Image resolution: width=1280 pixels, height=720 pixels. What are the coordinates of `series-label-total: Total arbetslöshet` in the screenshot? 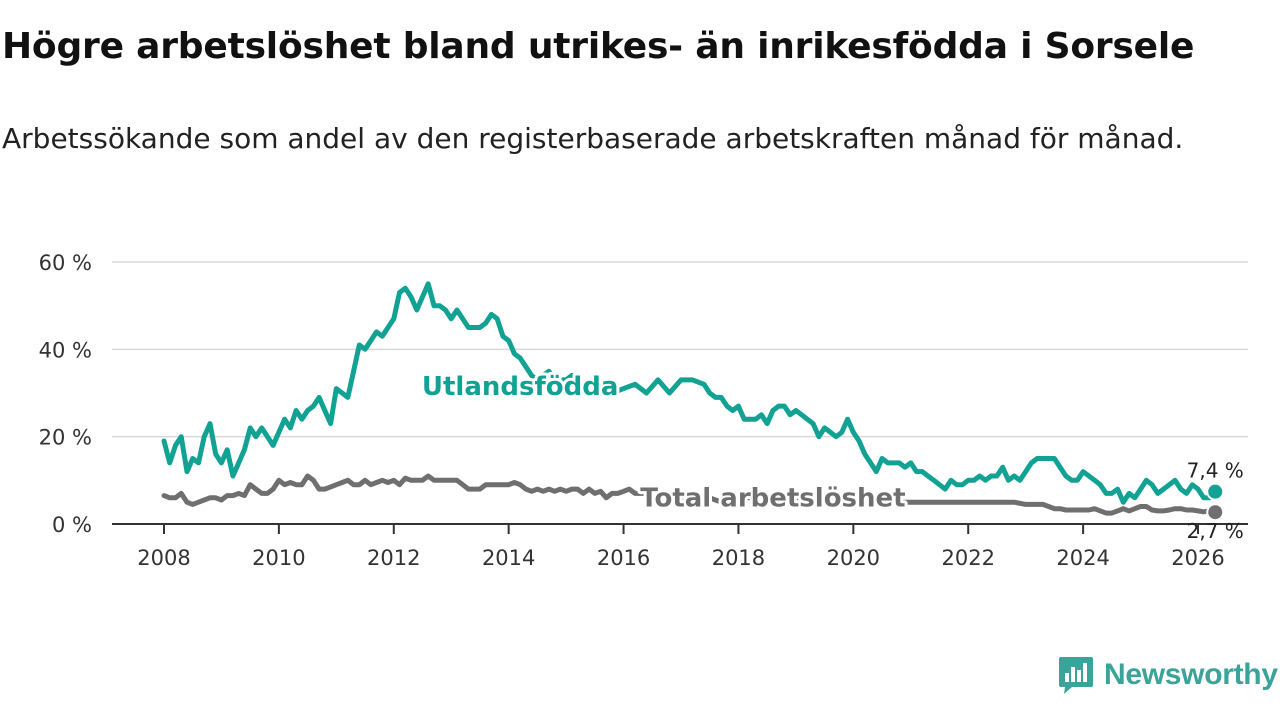 It's located at (772, 499).